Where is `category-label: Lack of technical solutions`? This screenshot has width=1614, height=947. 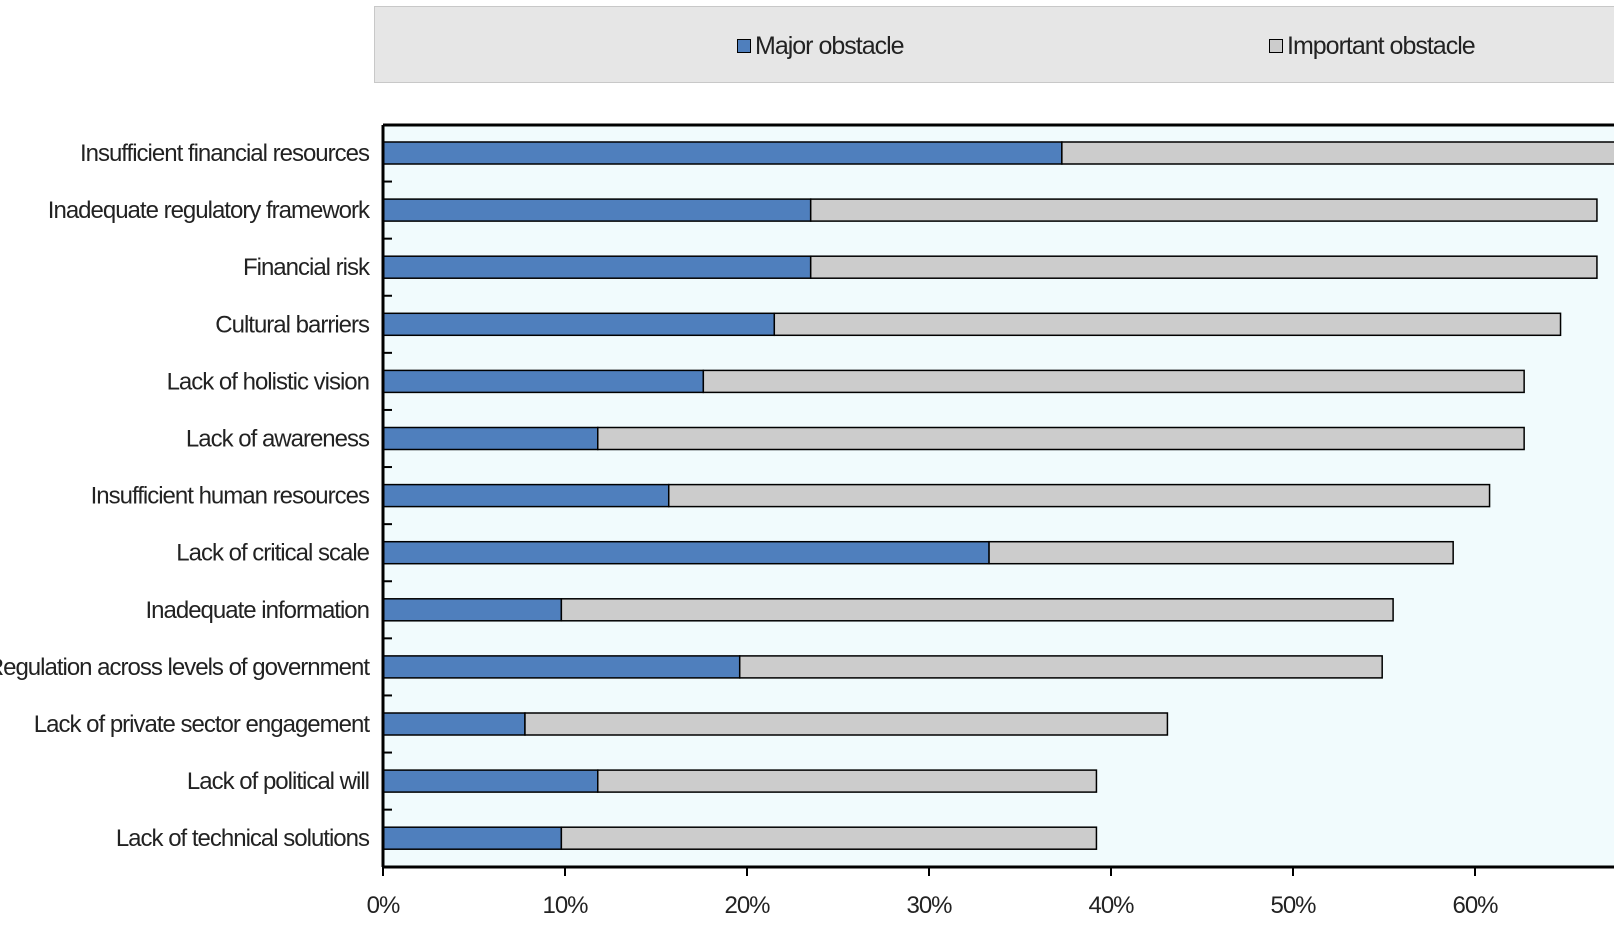 category-label: Lack of technical solutions is located at coordinates (243, 838).